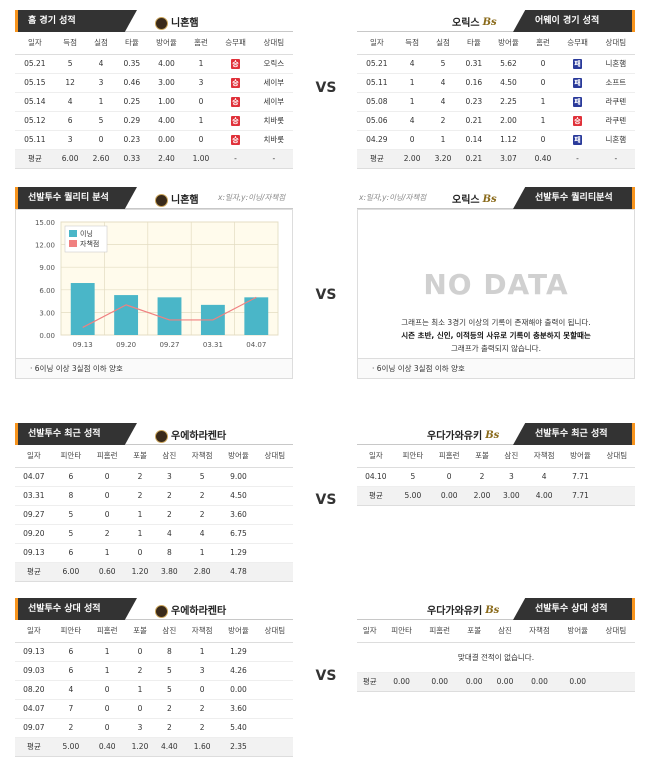  What do you see at coordinates (166, 43) in the screenshot?
I see `column-header: 방어율` at bounding box center [166, 43].